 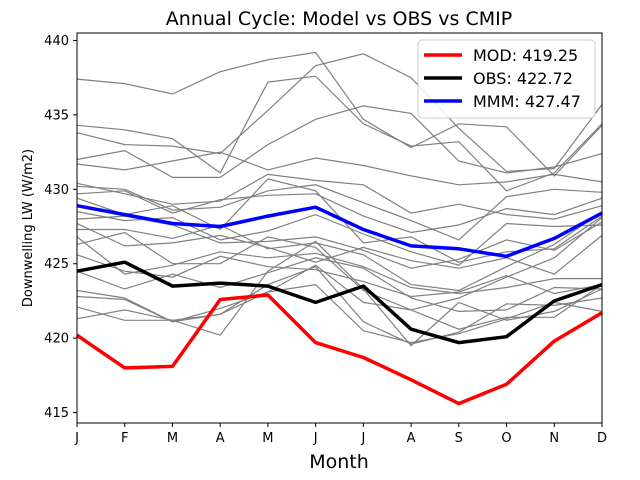 What do you see at coordinates (56, 41) in the screenshot?
I see `y-tick-label: 440` at bounding box center [56, 41].